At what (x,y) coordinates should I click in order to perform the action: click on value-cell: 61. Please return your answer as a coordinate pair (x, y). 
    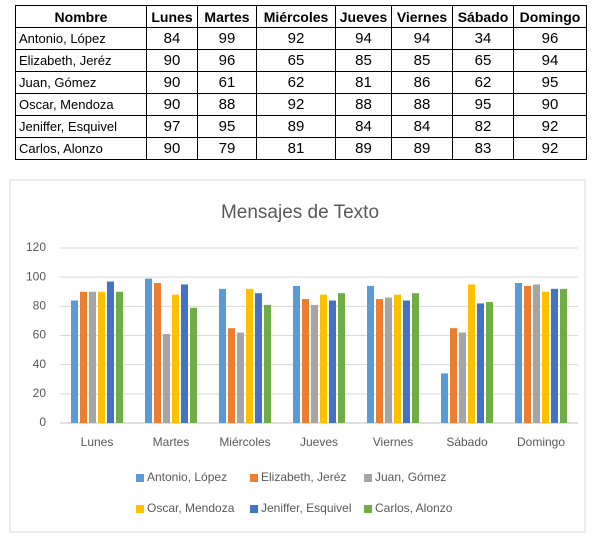
    Looking at the image, I should click on (227, 82).